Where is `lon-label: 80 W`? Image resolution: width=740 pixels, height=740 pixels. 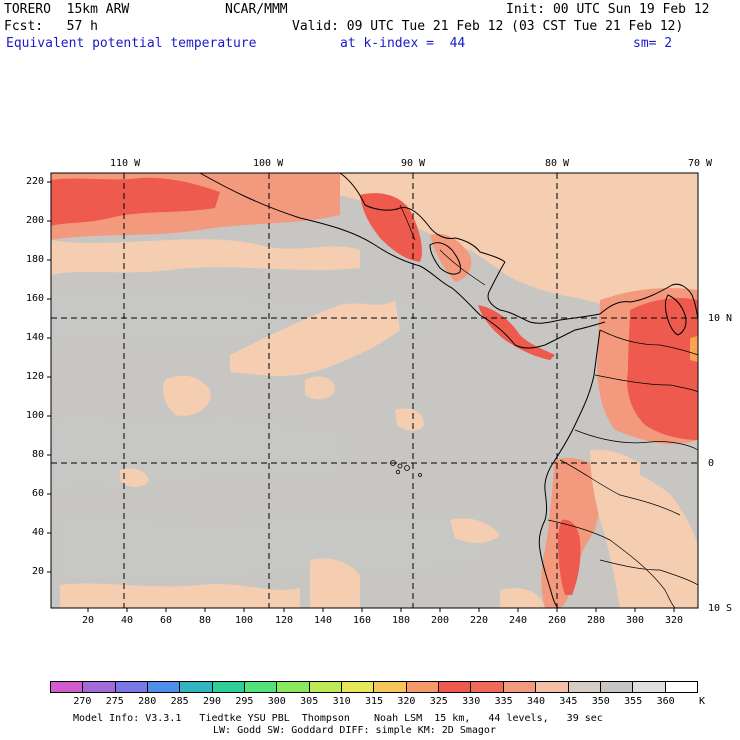 lon-label: 80 W is located at coordinates (557, 163).